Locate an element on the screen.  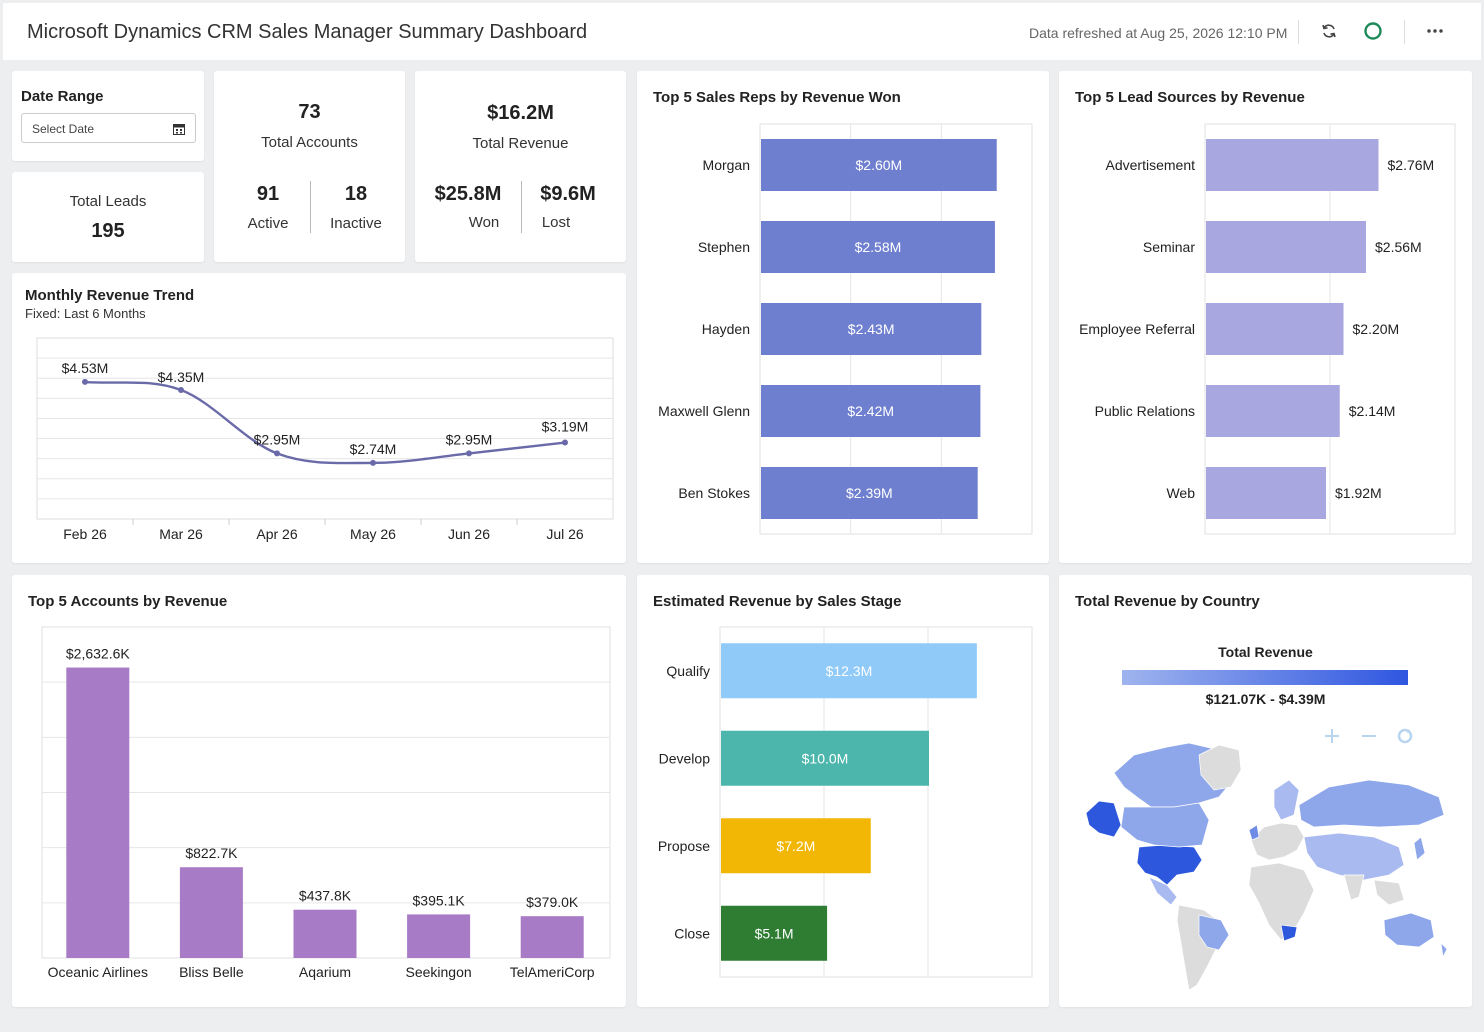
status-circle-icon is located at coordinates (1373, 31).